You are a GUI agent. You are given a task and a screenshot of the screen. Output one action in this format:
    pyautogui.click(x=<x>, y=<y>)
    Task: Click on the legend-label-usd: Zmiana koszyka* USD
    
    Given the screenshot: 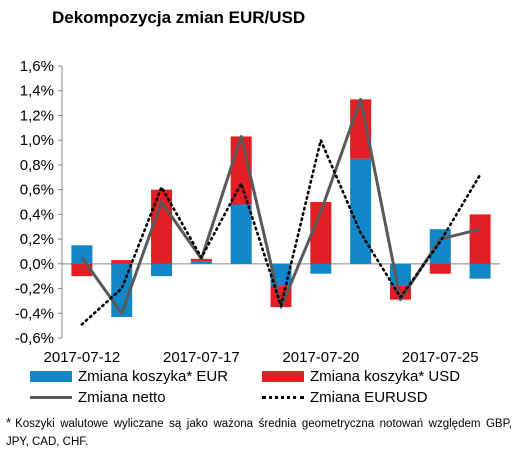 What is the action you would take?
    pyautogui.click(x=385, y=376)
    